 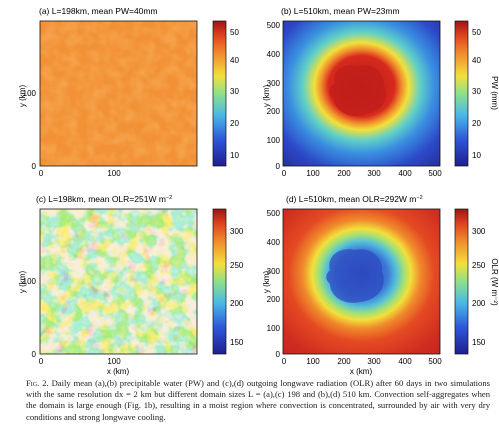 I want to click on panel-b-ylabel: y (km), so click(x=266, y=96).